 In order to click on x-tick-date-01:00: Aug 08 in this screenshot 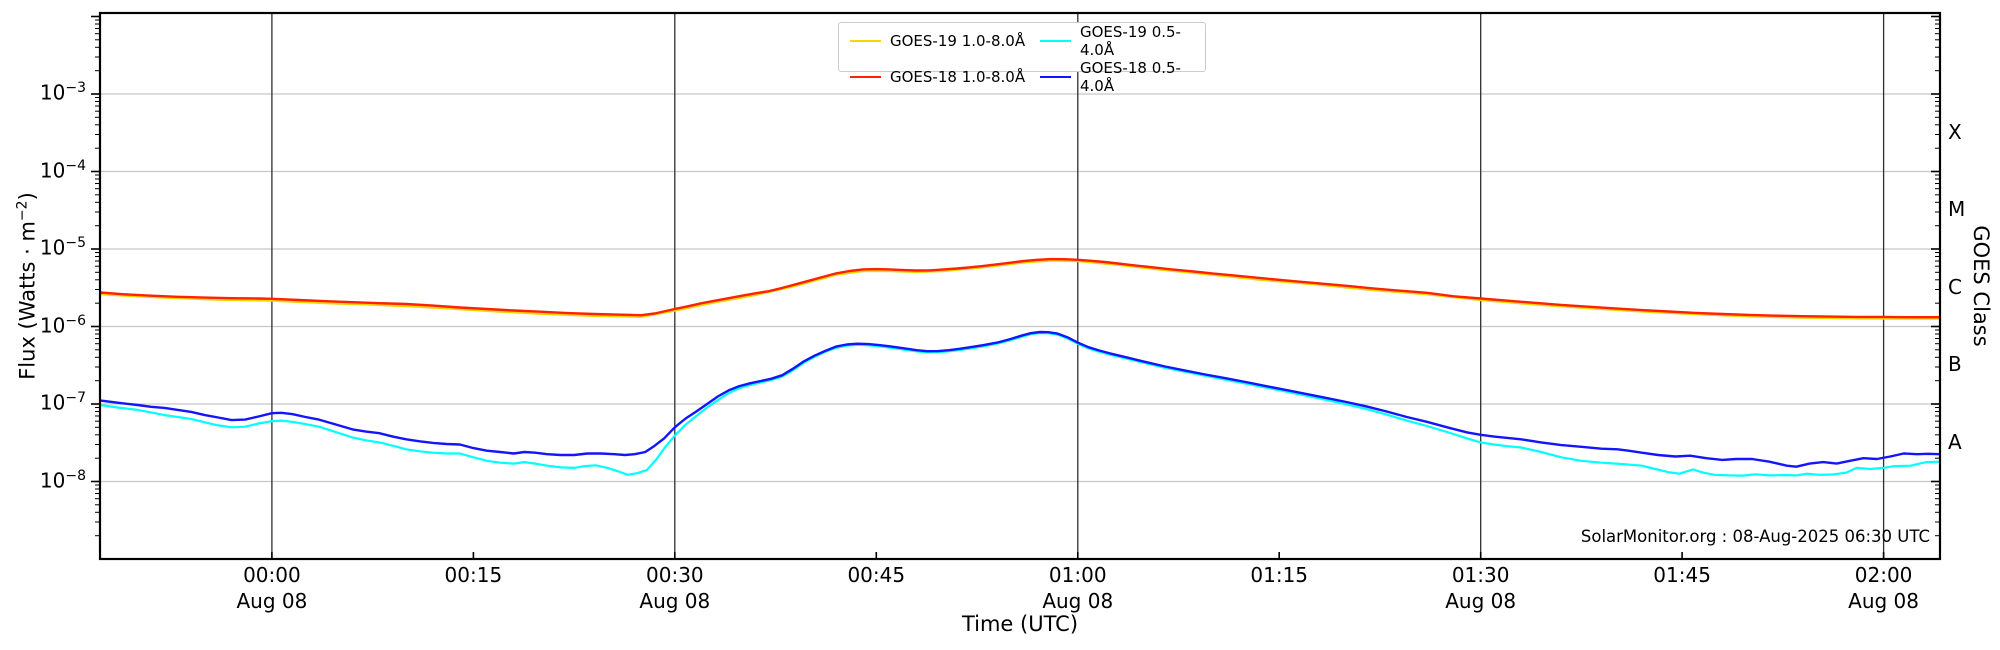, I will do `click(1078, 601)`.